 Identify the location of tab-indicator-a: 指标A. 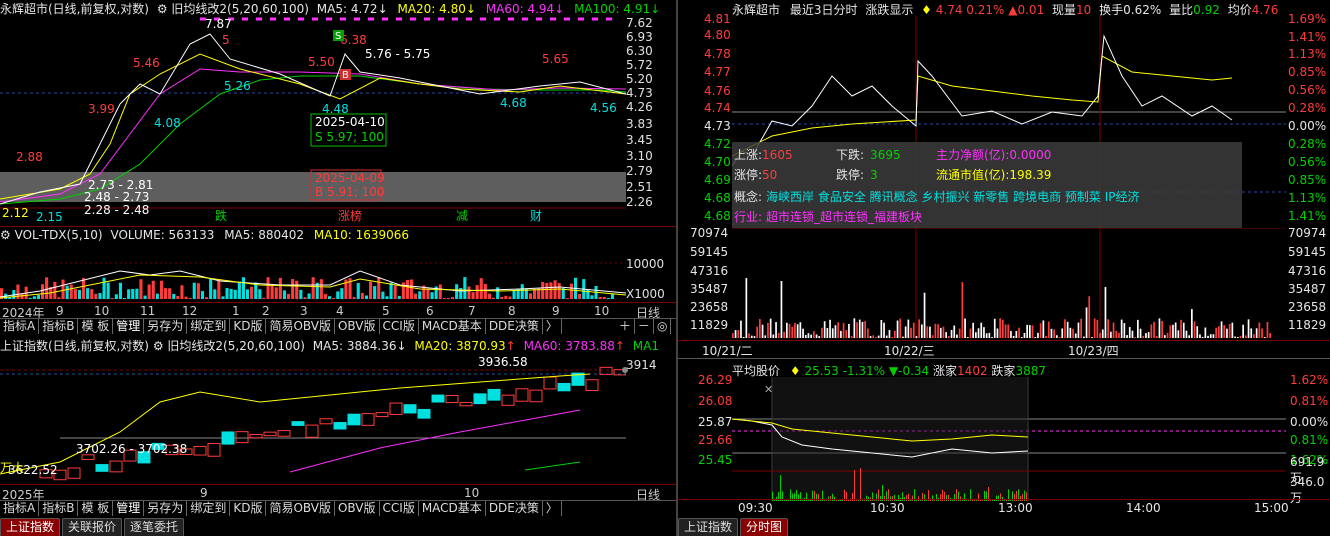
(20, 326).